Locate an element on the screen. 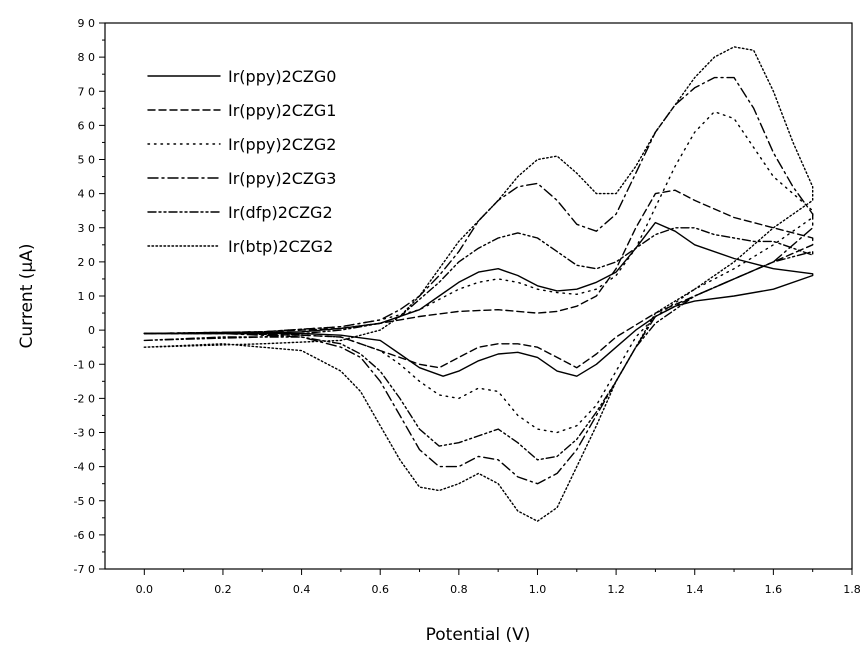 The width and height of the screenshot is (866, 650). x-tick-label: 1.8 is located at coordinates (852, 589).